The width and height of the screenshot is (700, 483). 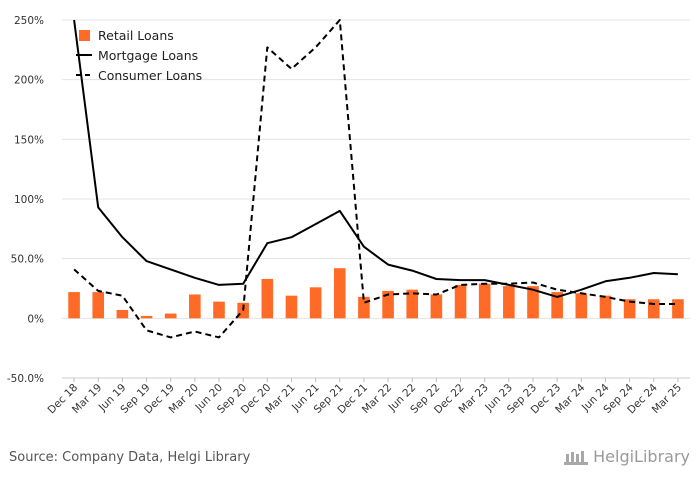 I want to click on legend-swatch-retail, so click(x=84, y=35).